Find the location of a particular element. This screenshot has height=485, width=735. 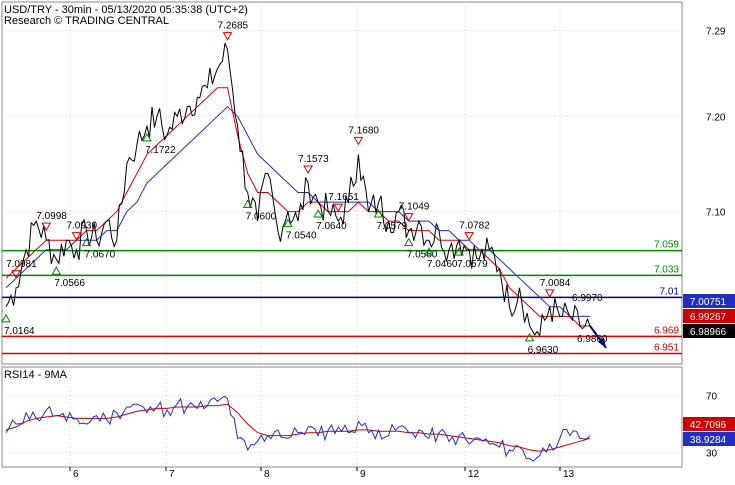

down-marker-label: 7.0998 is located at coordinates (51, 216).